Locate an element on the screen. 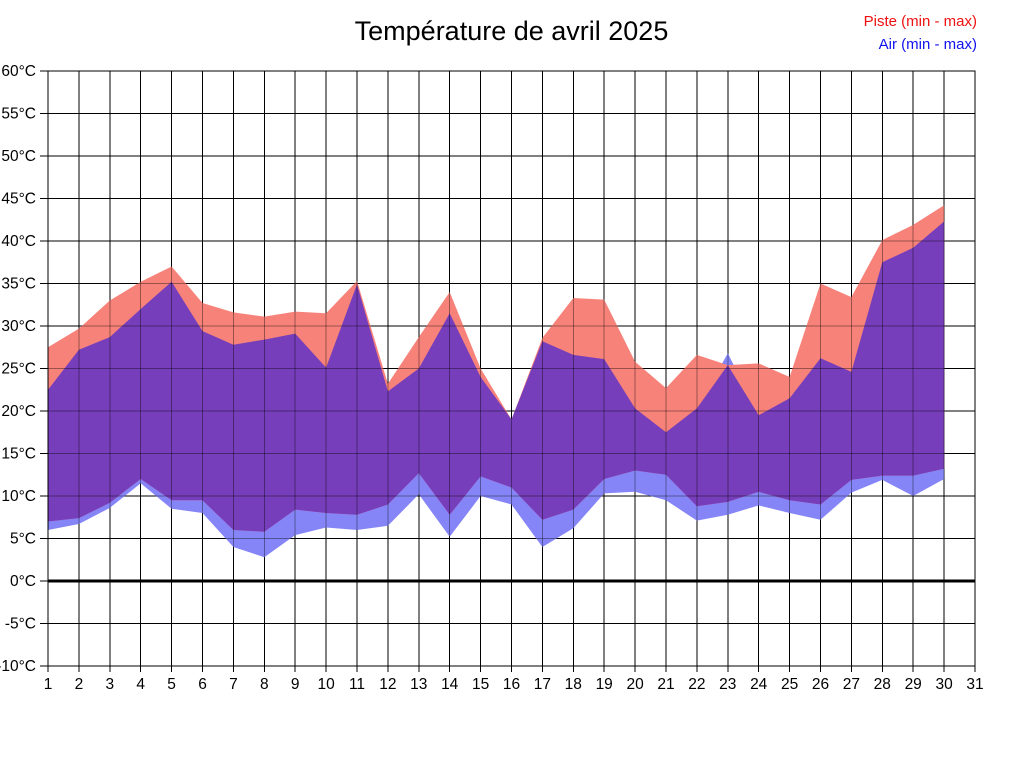 Image resolution: width=1024 pixels, height=768 pixels. svg-text: 11 is located at coordinates (357, 684).